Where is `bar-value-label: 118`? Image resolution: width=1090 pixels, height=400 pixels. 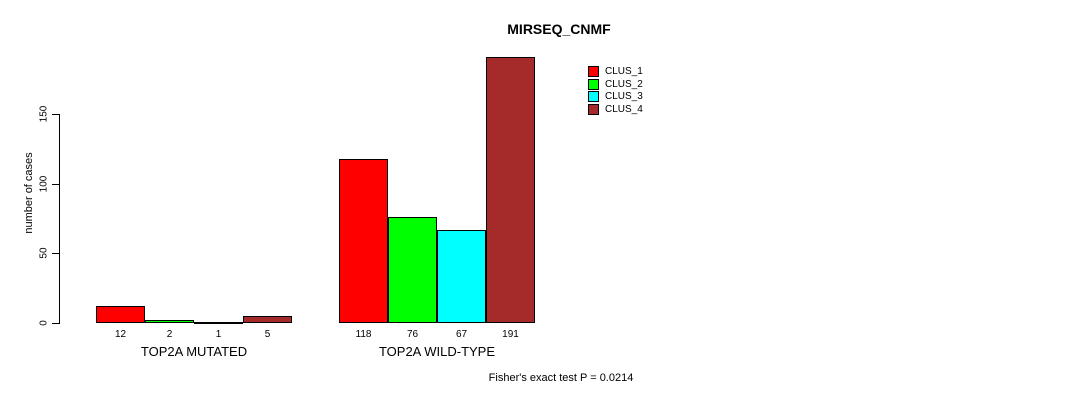
bar-value-label: 118 is located at coordinates (363, 334).